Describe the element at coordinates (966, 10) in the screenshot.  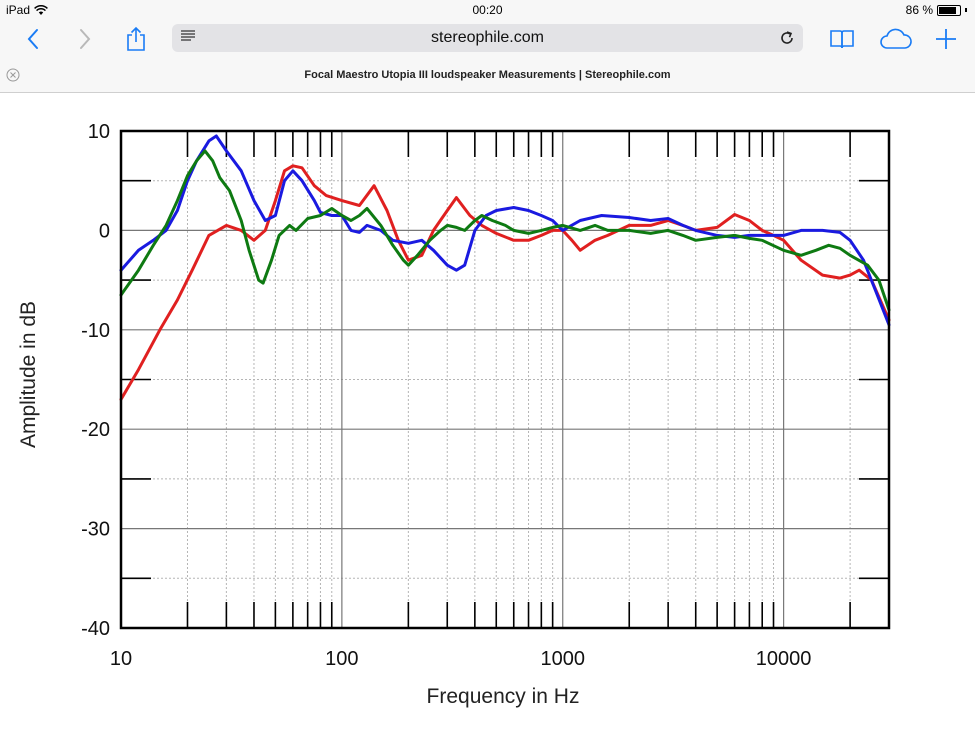
I see `battery-tip` at that location.